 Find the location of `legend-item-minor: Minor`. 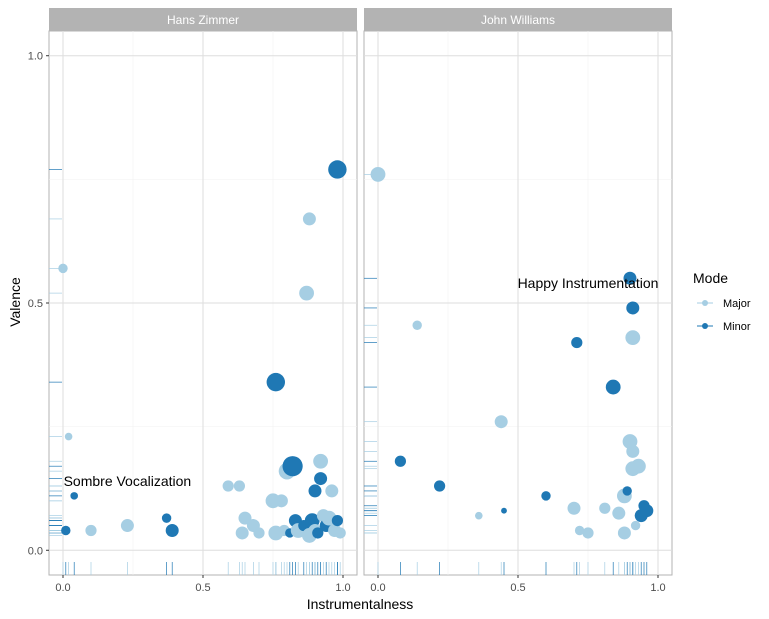

legend-item-minor: Minor is located at coordinates (724, 327).